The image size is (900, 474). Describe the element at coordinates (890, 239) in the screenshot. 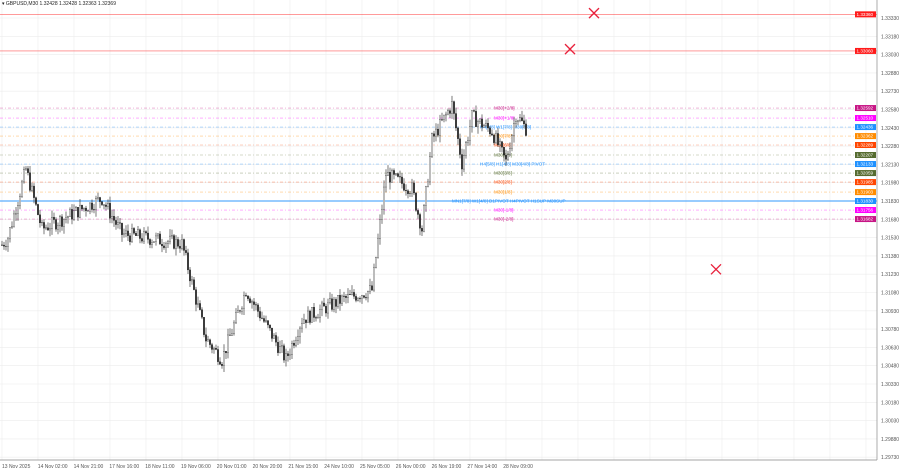

I see `price-tick-label: 1.31530` at that location.